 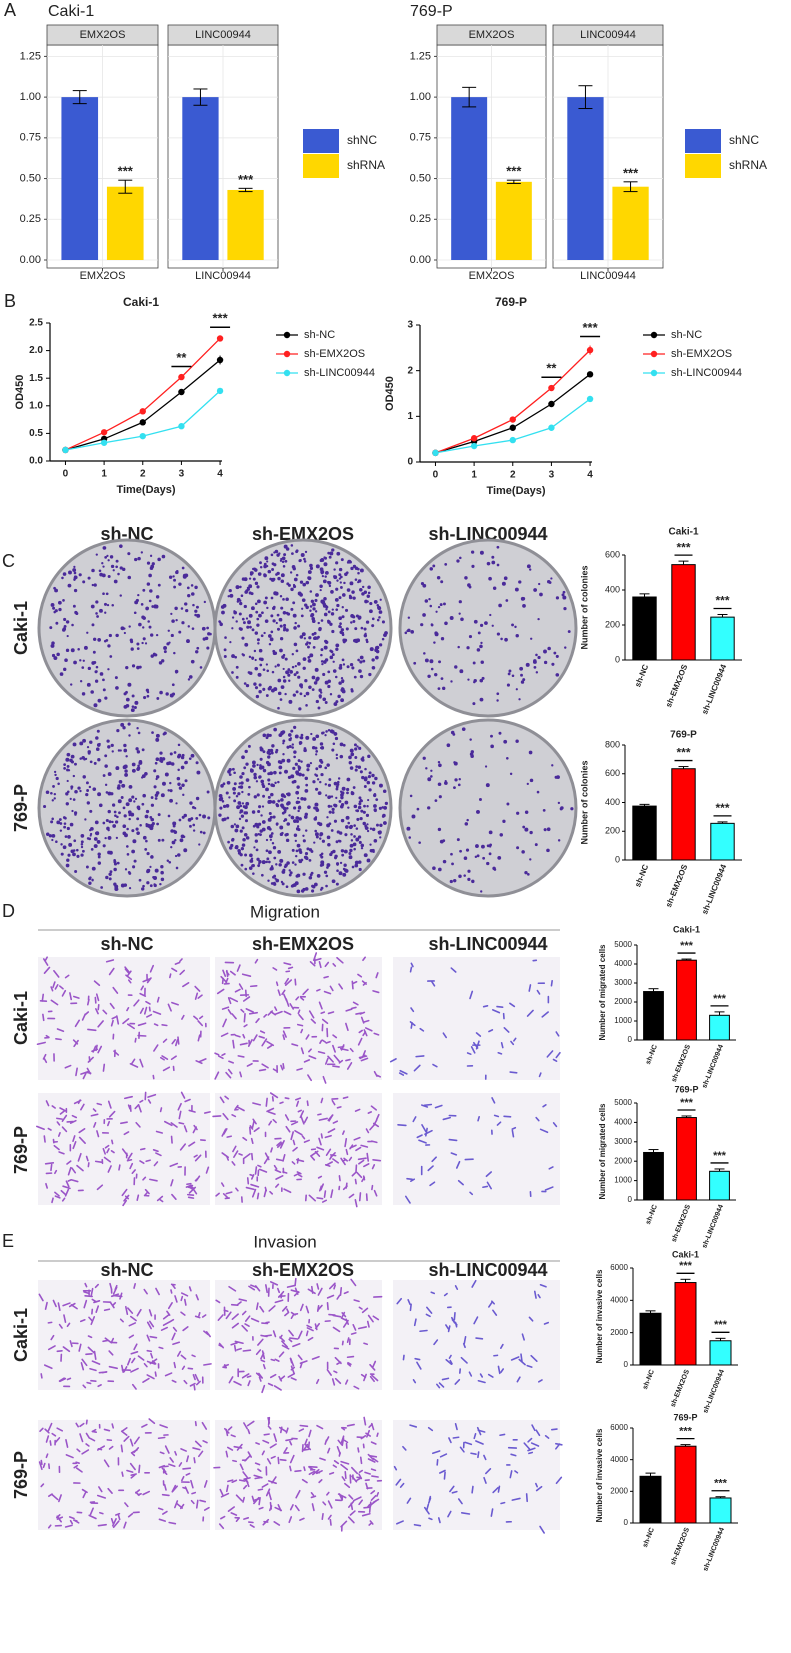 I want to click on y-tick-label: 200, so click(x=612, y=624).